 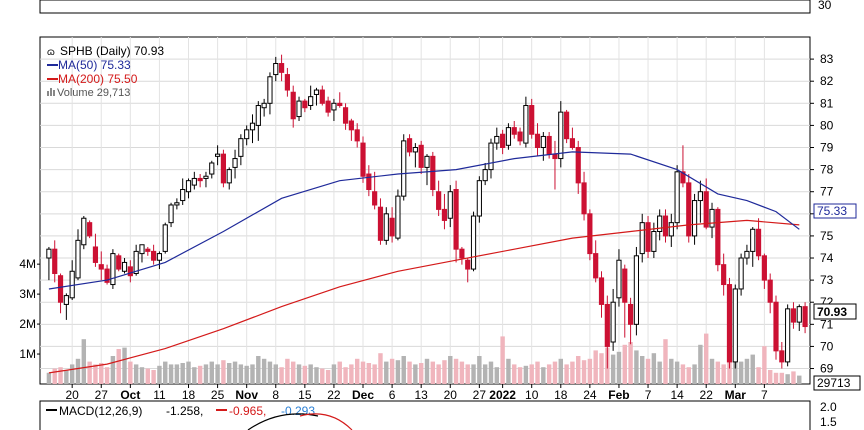 I want to click on x-tick-label: Dec, so click(x=363, y=395).